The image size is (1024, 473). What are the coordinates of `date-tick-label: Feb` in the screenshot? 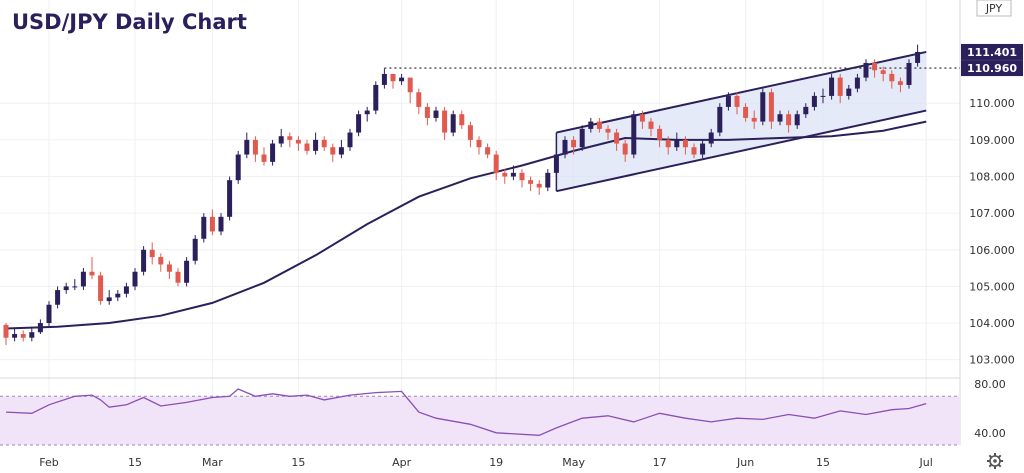 It's located at (48, 462).